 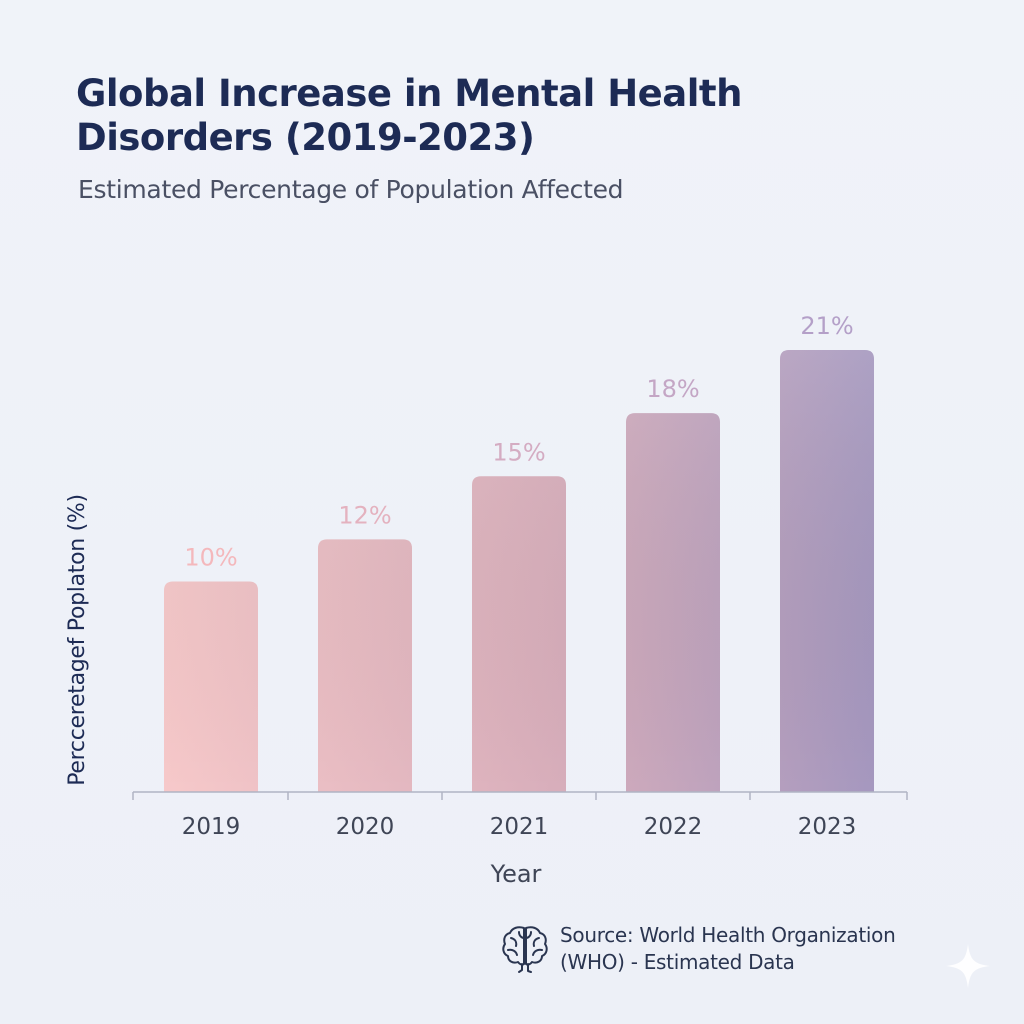 What do you see at coordinates (518, 452) in the screenshot?
I see `data-label-2021: 15%` at bounding box center [518, 452].